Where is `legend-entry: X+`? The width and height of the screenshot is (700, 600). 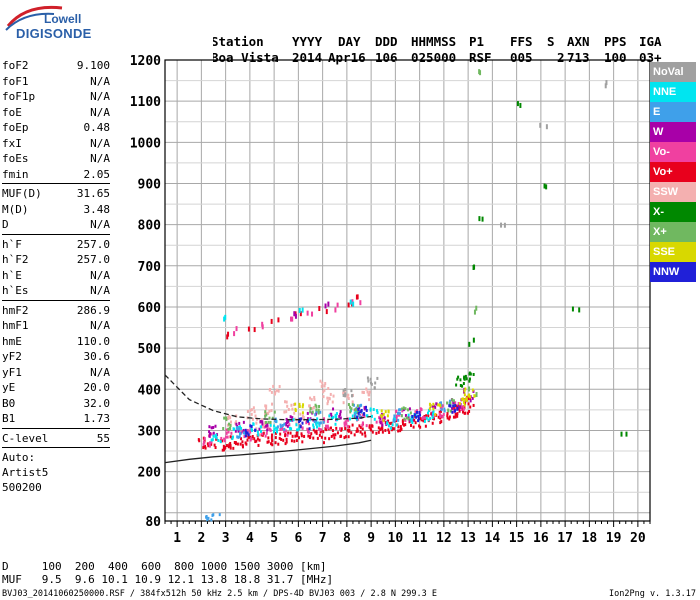
legend-entry: X+ is located at coordinates (673, 232).